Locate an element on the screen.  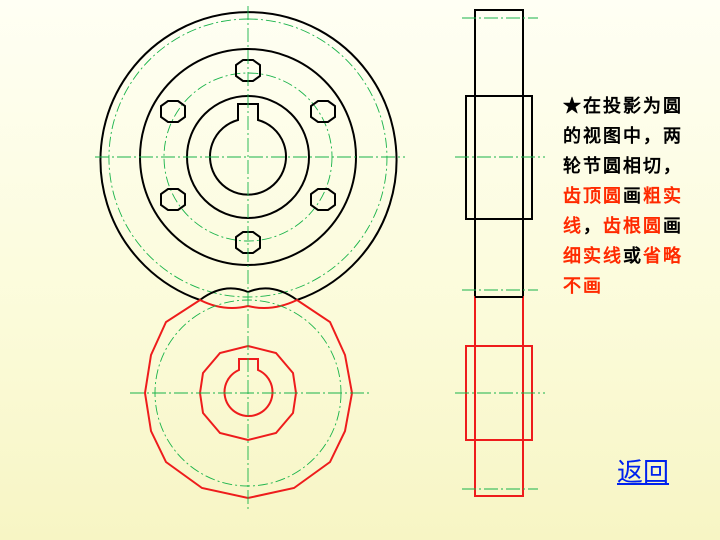
lower-gear is located at coordinates (248, 399).